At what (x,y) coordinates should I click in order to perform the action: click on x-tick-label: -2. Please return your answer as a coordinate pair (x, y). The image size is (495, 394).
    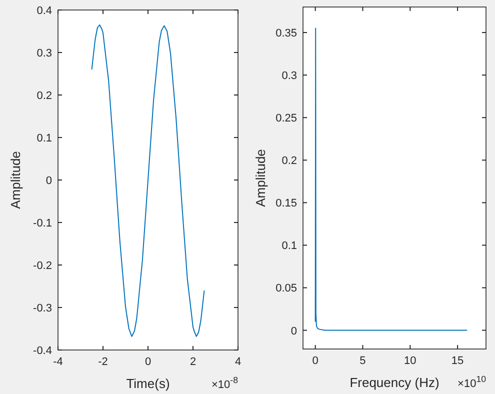
    Looking at the image, I should click on (103, 362).